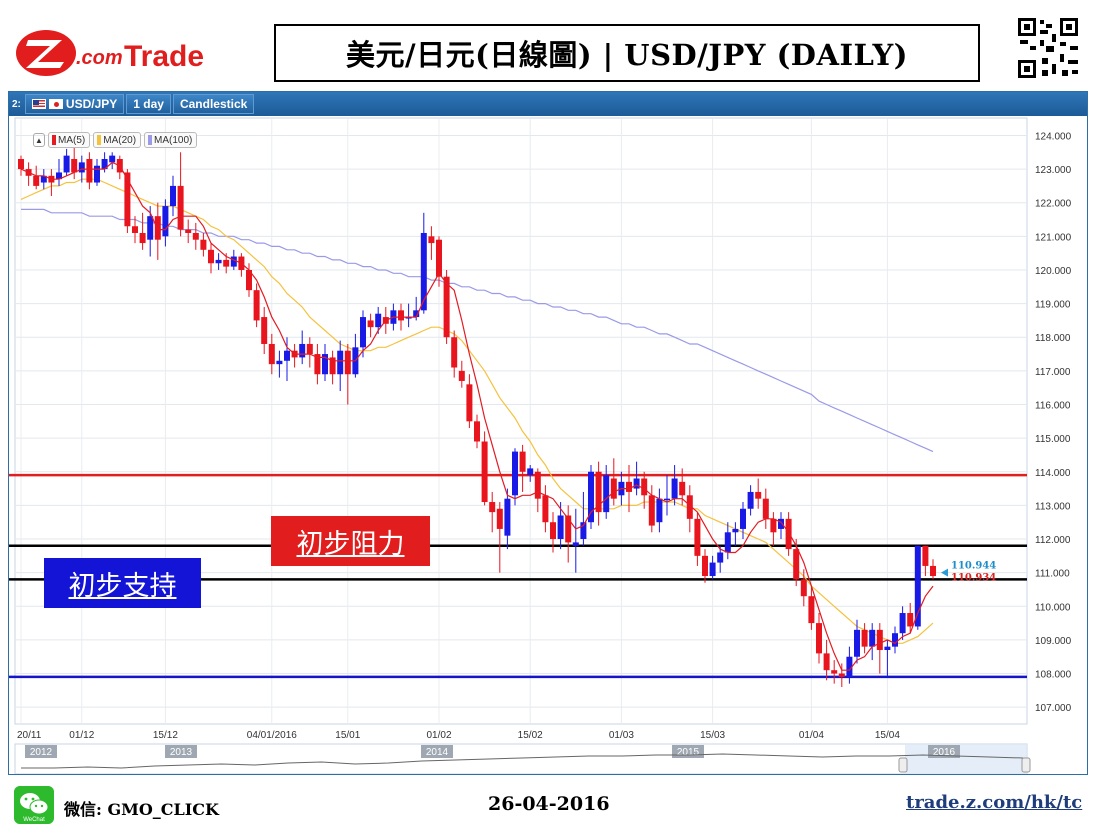  Describe the element at coordinates (148, 104) in the screenshot. I see `timeframe-selector: 1 day` at that location.